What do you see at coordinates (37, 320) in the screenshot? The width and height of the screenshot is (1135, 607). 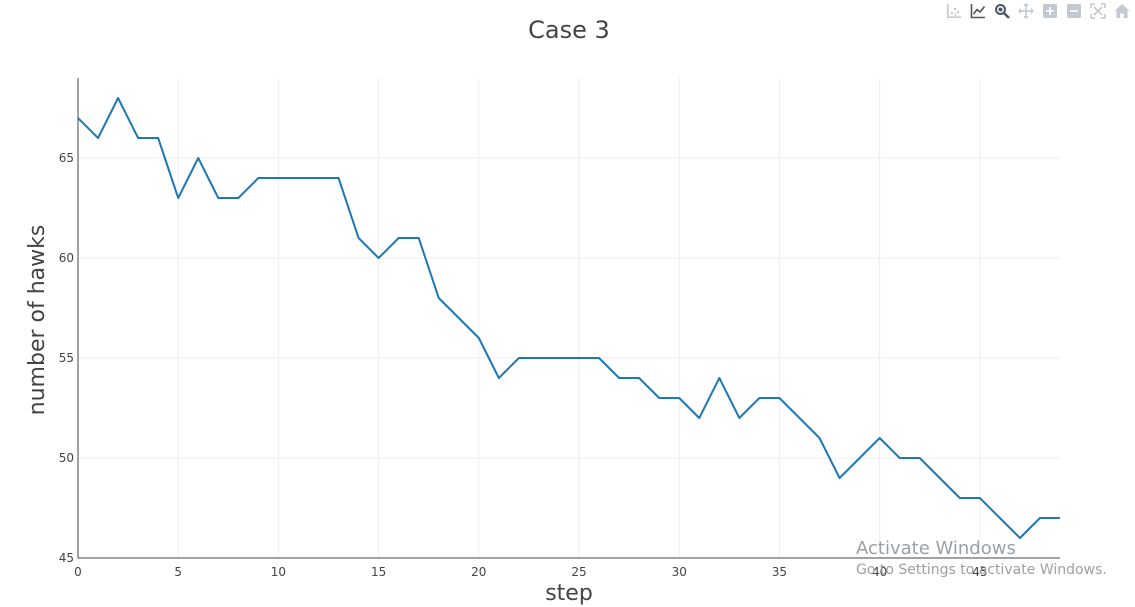 I see `y-axis-label: number of hawks` at bounding box center [37, 320].